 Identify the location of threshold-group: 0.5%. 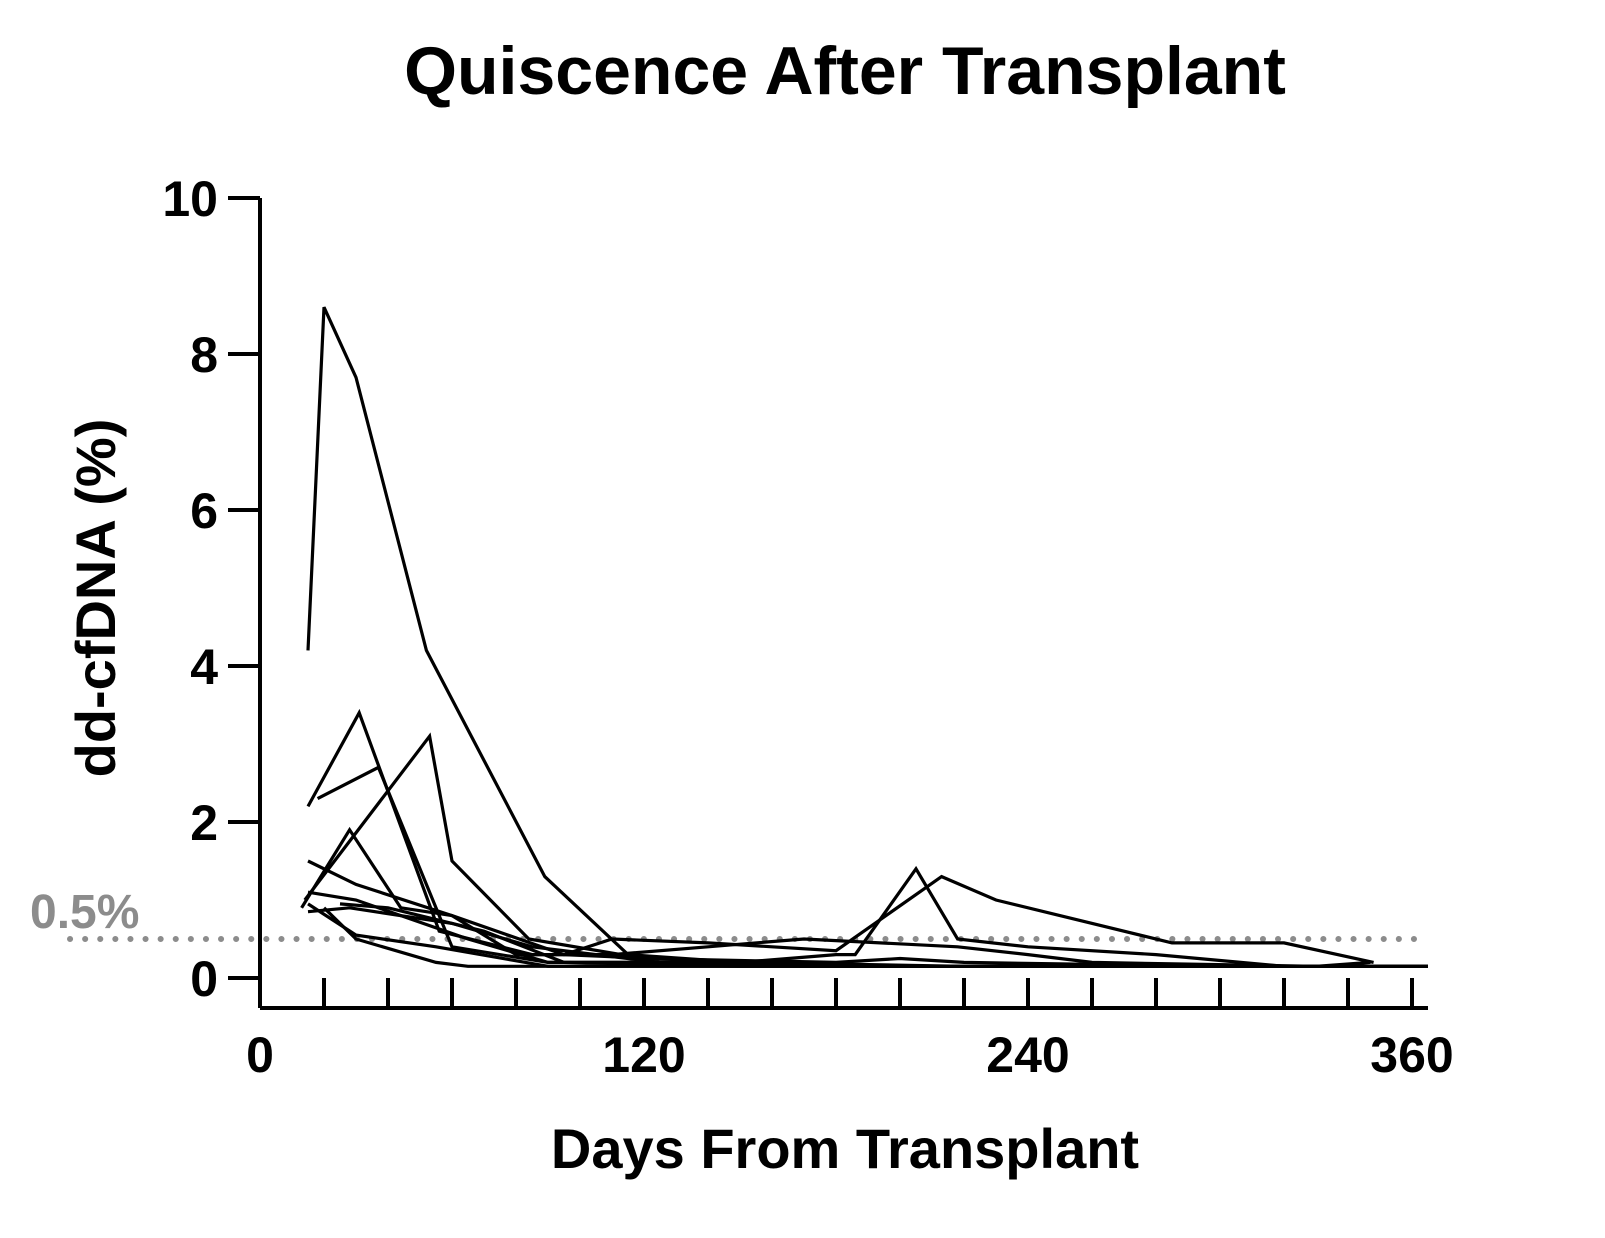
(729, 914).